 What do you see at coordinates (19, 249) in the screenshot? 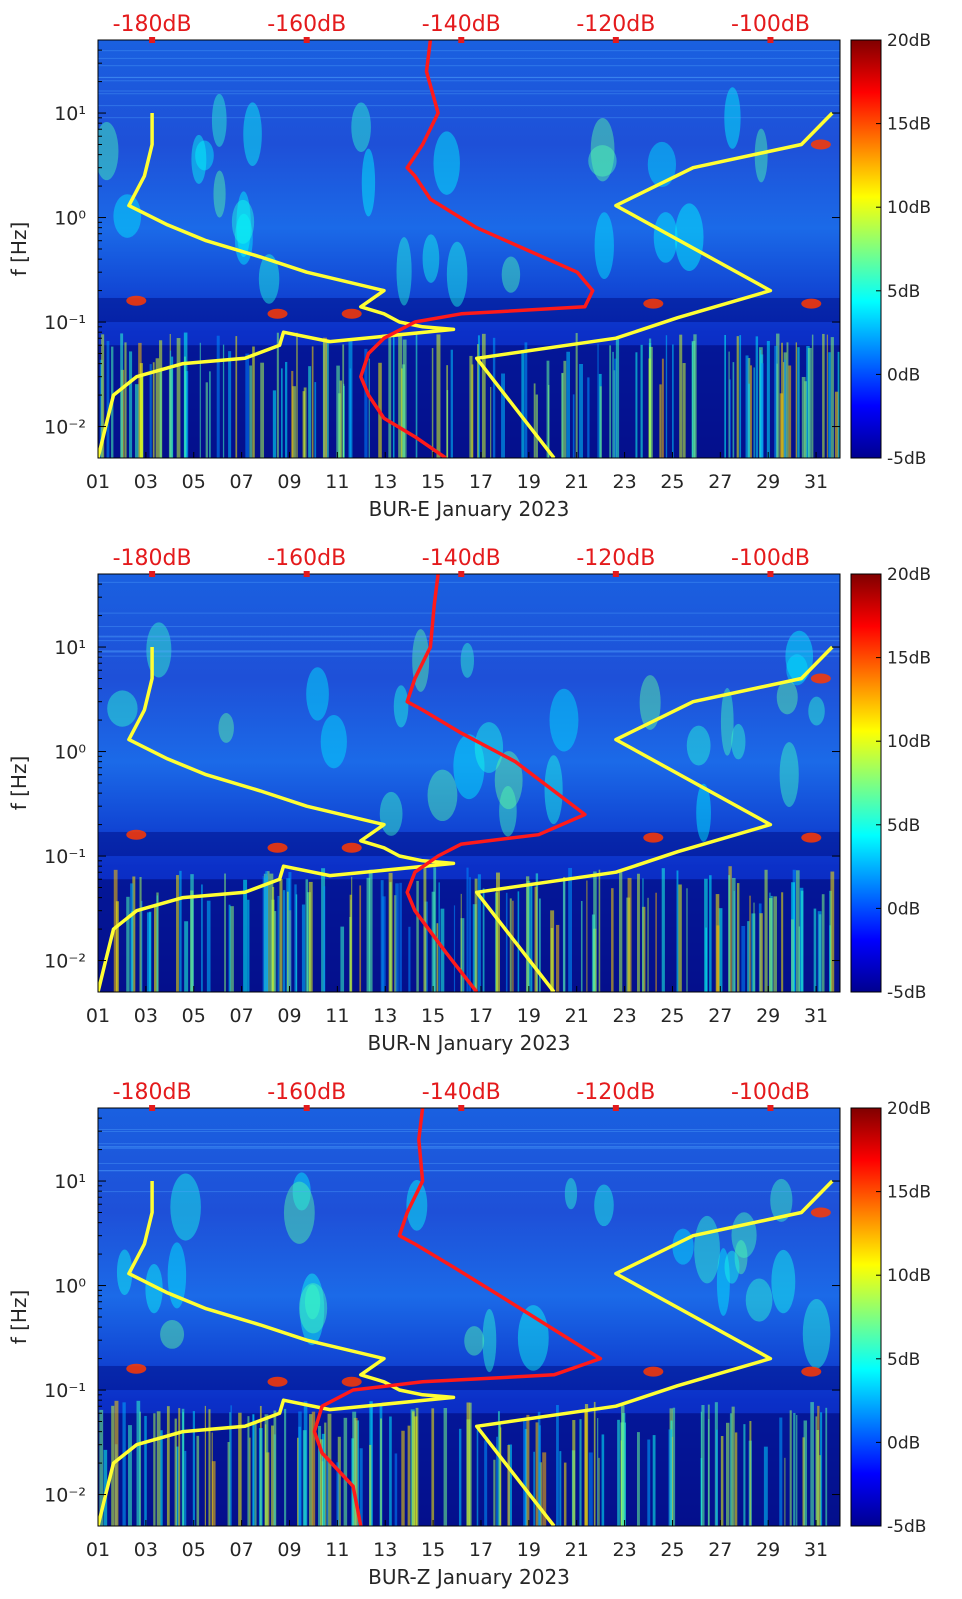
I see `y-axis-label: f [Hz]` at bounding box center [19, 249].